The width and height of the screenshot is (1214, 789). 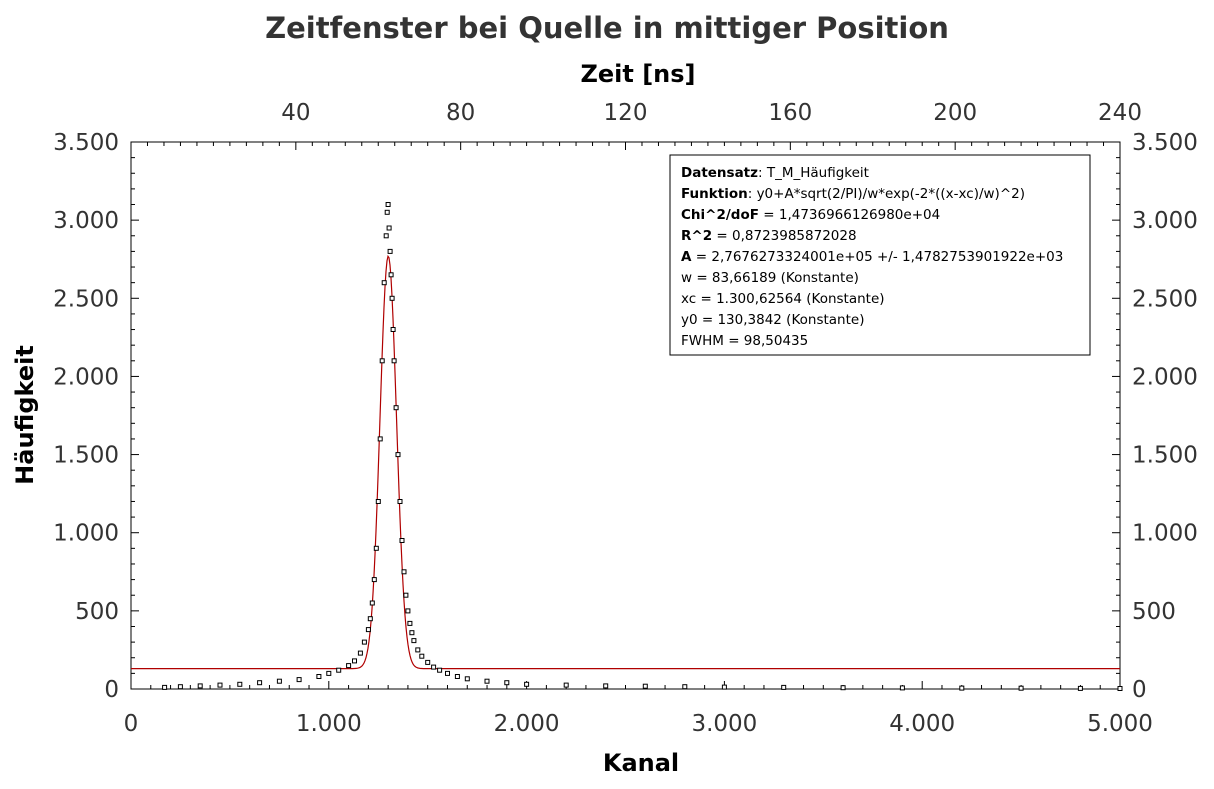 What do you see at coordinates (111, 690) in the screenshot?
I see `y-tick-label: 0` at bounding box center [111, 690].